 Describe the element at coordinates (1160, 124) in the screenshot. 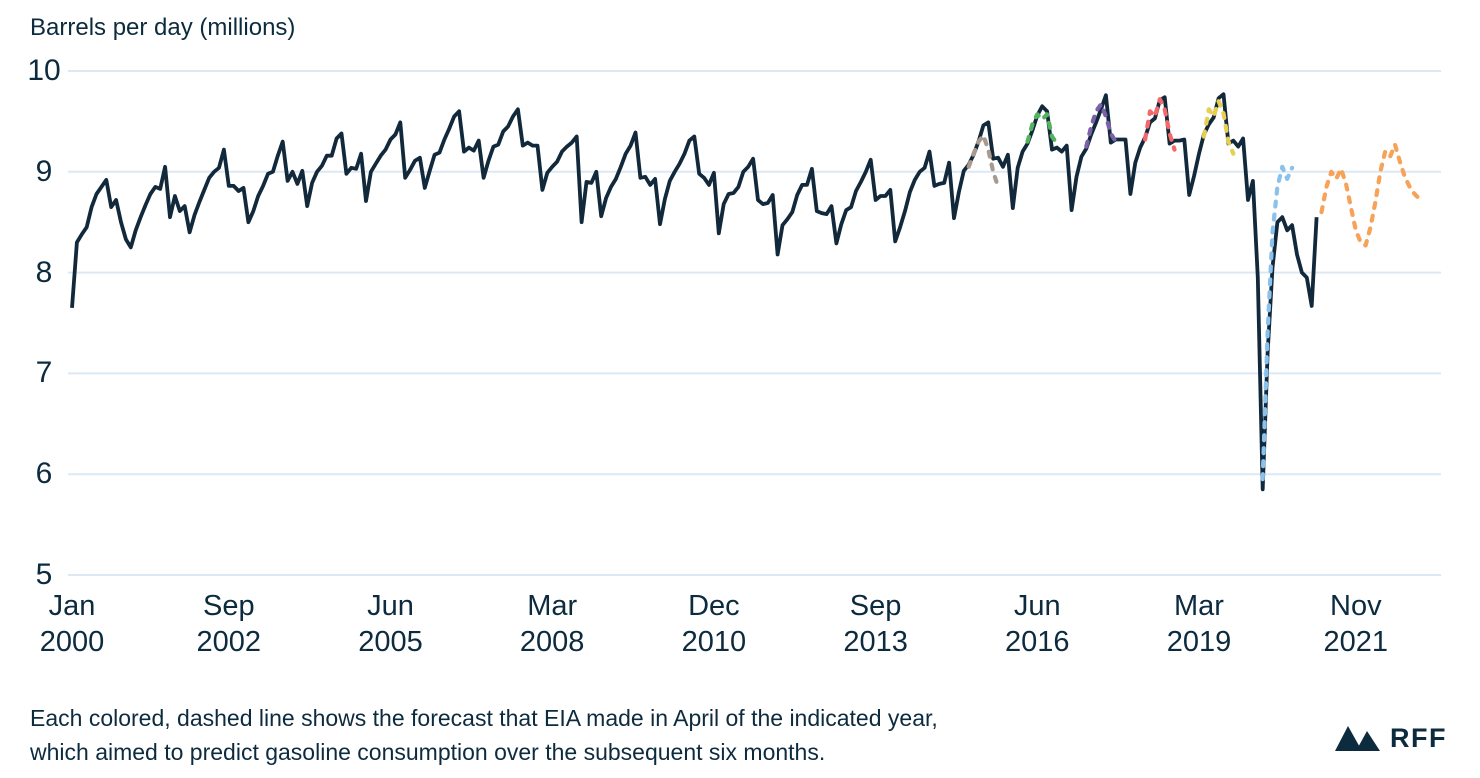

I see `forecast-2018-line` at that location.